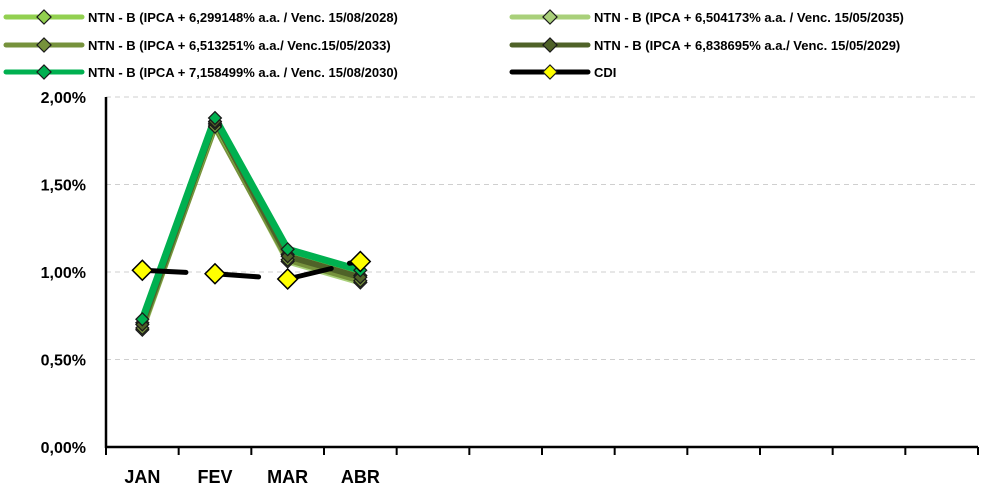  What do you see at coordinates (287, 477) in the screenshot?
I see `x-tick-label-2: MAR` at bounding box center [287, 477].